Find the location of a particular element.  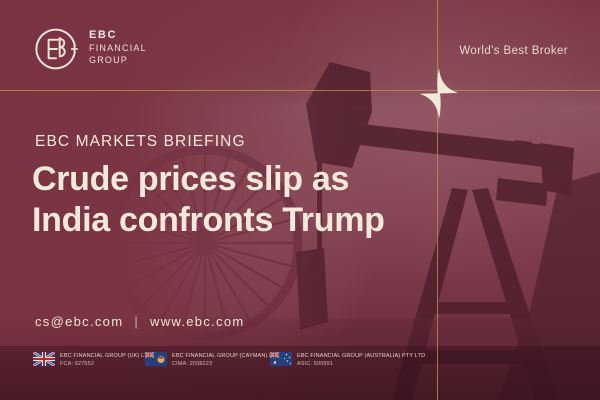

email-link: cs@ebc.com is located at coordinates (79, 321).